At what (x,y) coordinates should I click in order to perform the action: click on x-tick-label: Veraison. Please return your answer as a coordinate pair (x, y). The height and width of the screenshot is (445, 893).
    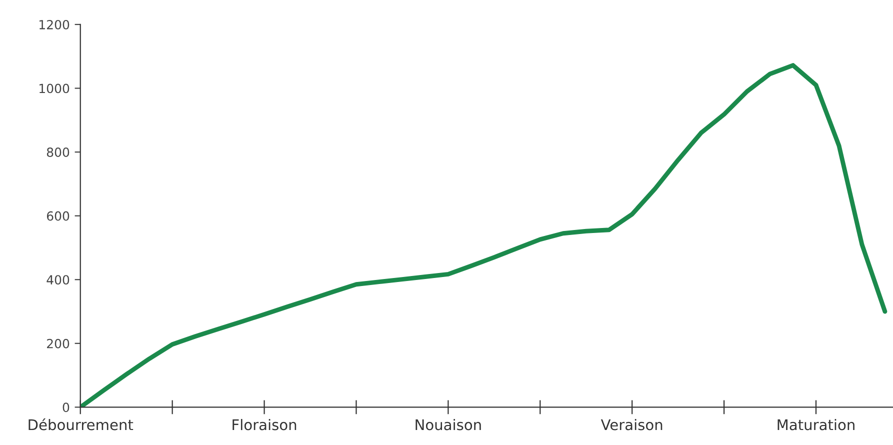
    Looking at the image, I should click on (631, 424).